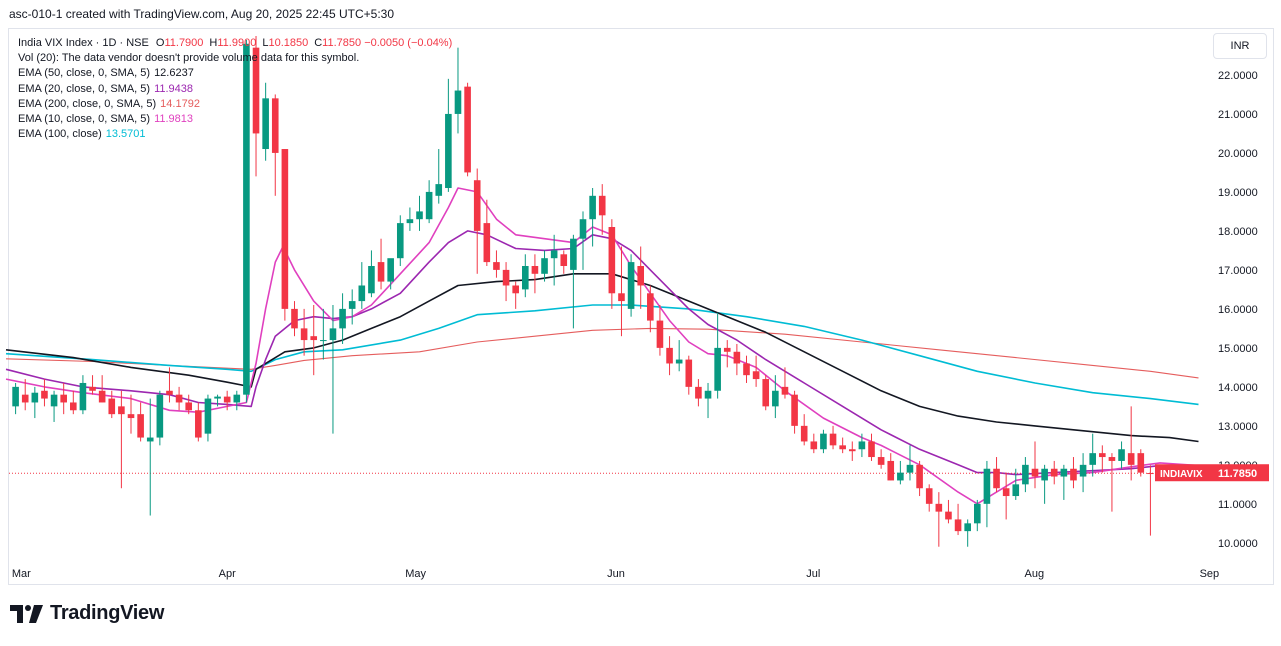 The height and width of the screenshot is (646, 1281). What do you see at coordinates (1237, 474) in the screenshot?
I see `last-price-label: 11.7850` at bounding box center [1237, 474].